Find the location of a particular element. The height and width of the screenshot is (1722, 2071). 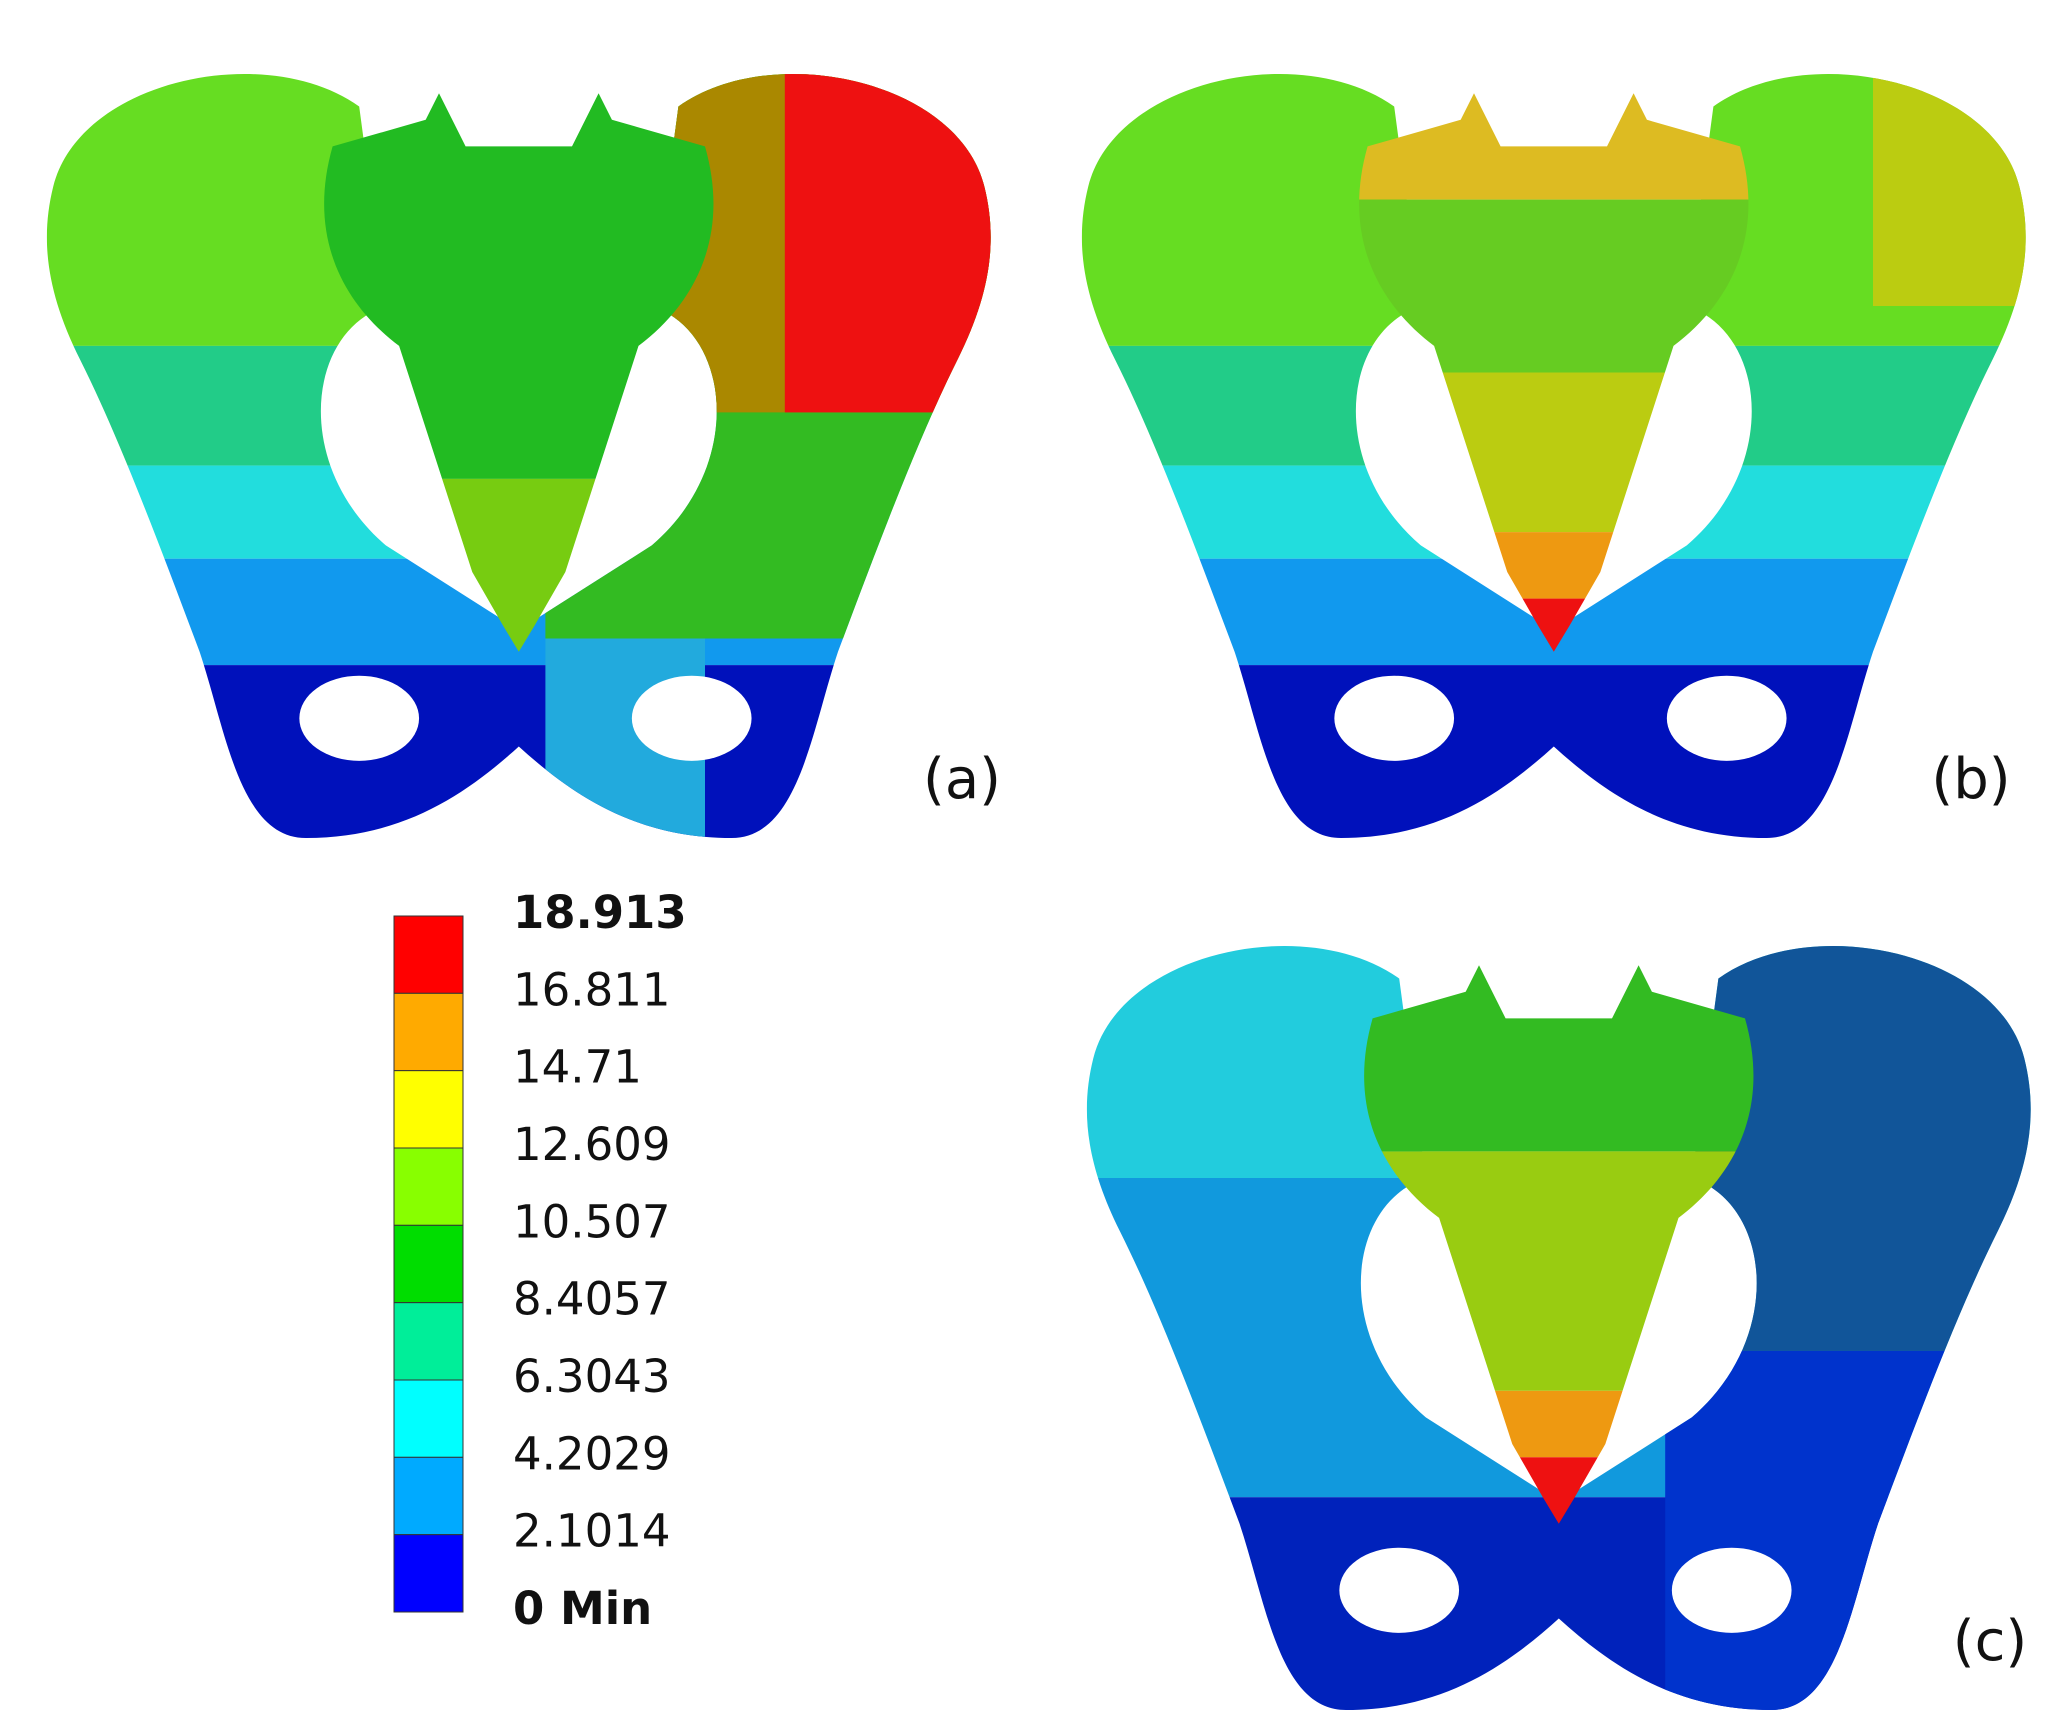

legend-label: 10.507 is located at coordinates (591, 1221).